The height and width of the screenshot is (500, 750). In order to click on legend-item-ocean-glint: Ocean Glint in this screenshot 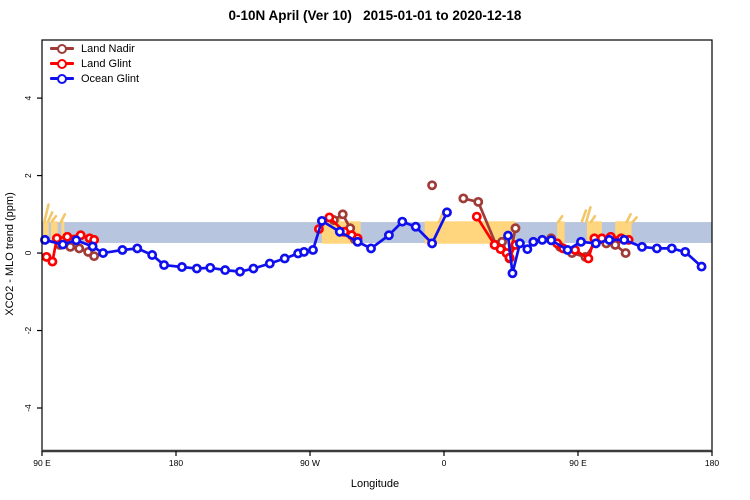, I will do `click(94, 78)`.